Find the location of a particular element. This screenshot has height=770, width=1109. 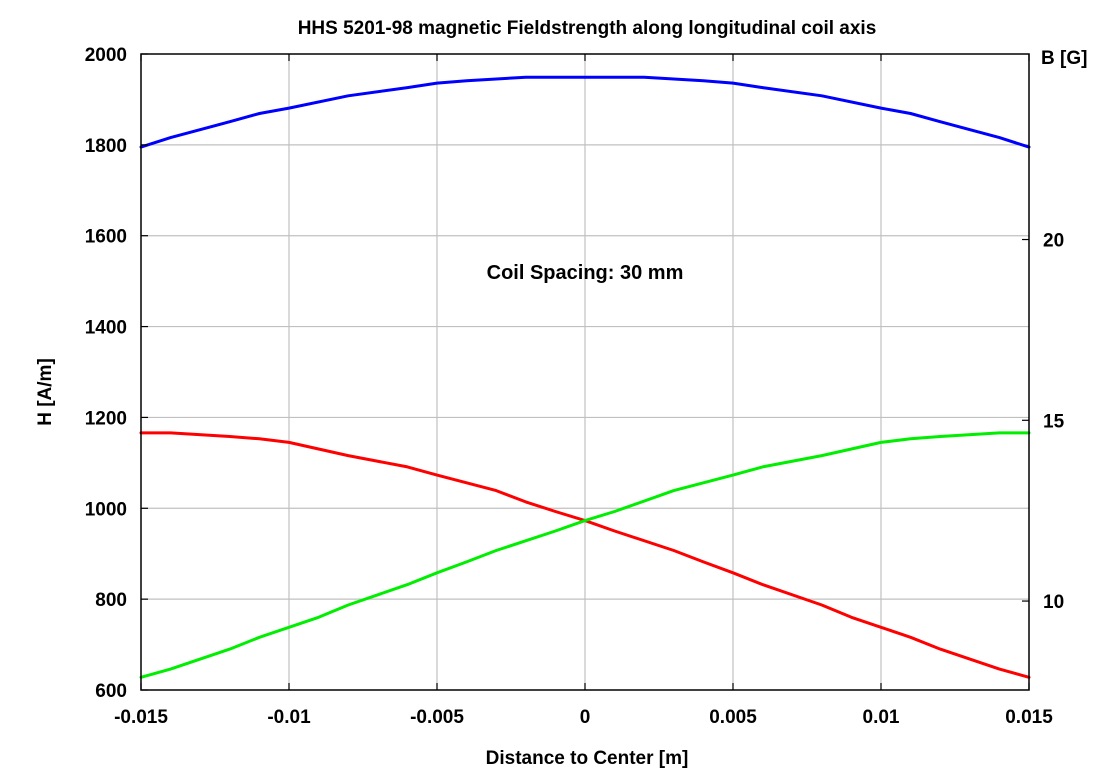

y-tick-label: 1800 is located at coordinates (106, 146).